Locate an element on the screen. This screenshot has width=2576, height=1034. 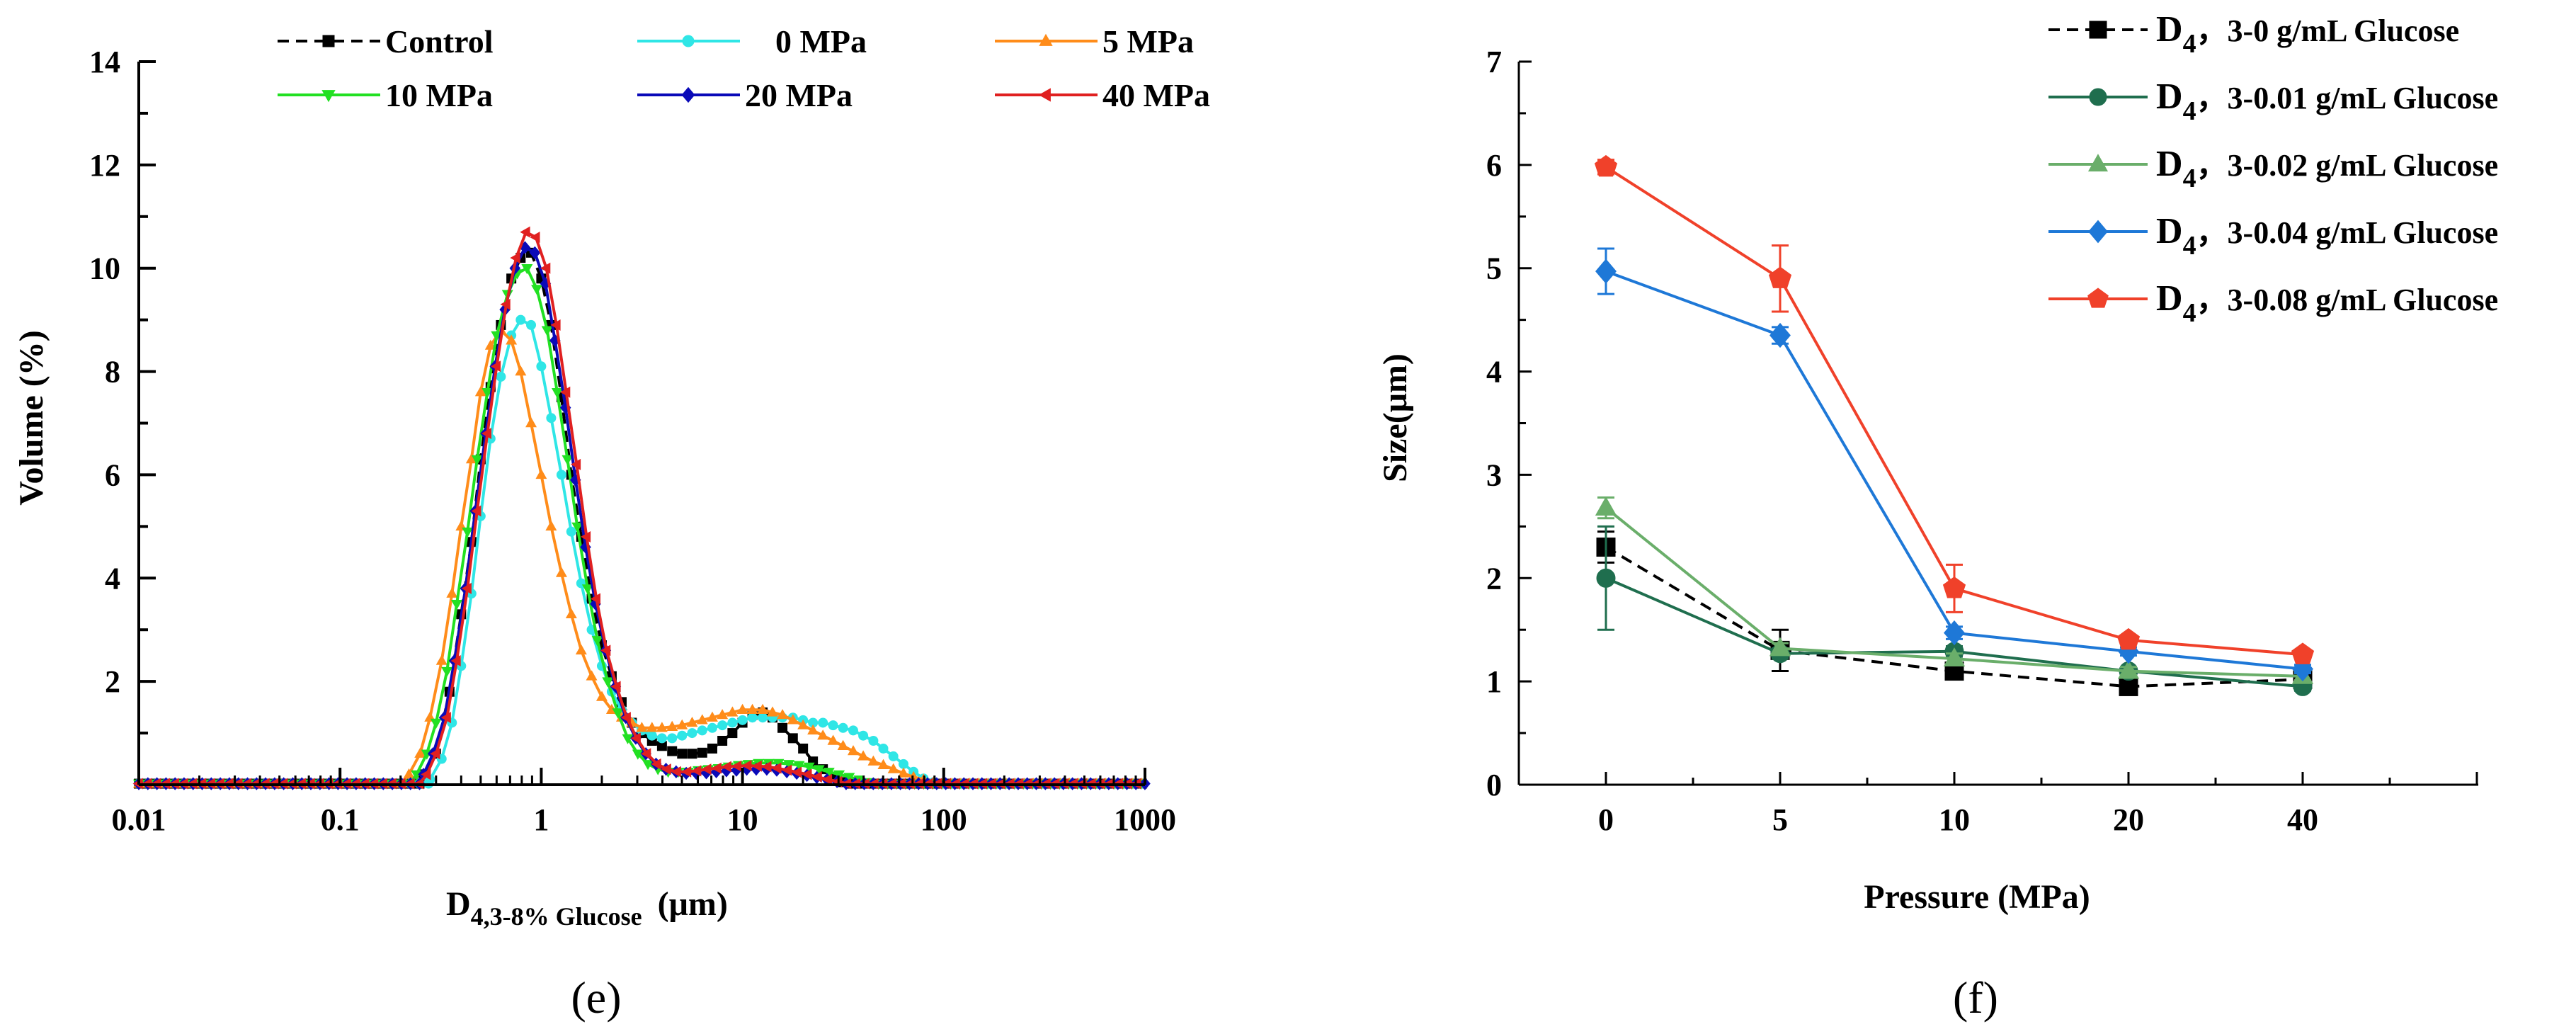
x-tick-label-f: 0 is located at coordinates (1606, 819).